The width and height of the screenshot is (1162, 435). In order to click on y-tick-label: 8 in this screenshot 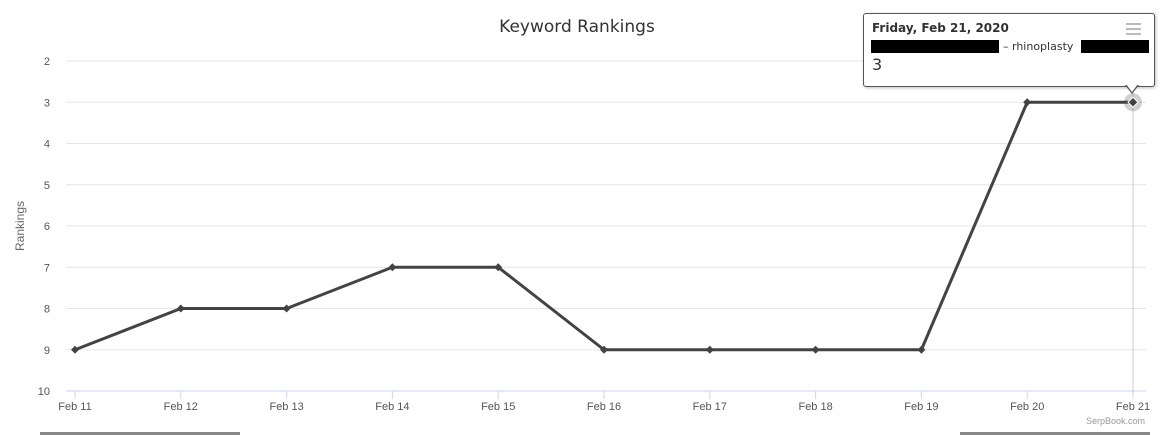, I will do `click(47, 310)`.